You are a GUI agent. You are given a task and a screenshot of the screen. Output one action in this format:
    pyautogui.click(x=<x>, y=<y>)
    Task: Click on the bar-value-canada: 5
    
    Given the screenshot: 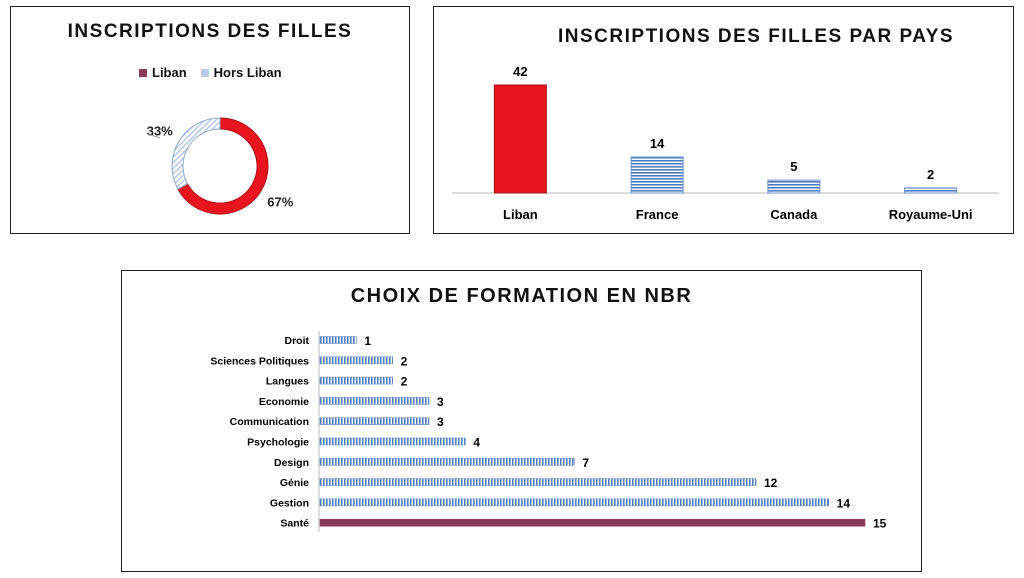 What is the action you would take?
    pyautogui.click(x=793, y=166)
    